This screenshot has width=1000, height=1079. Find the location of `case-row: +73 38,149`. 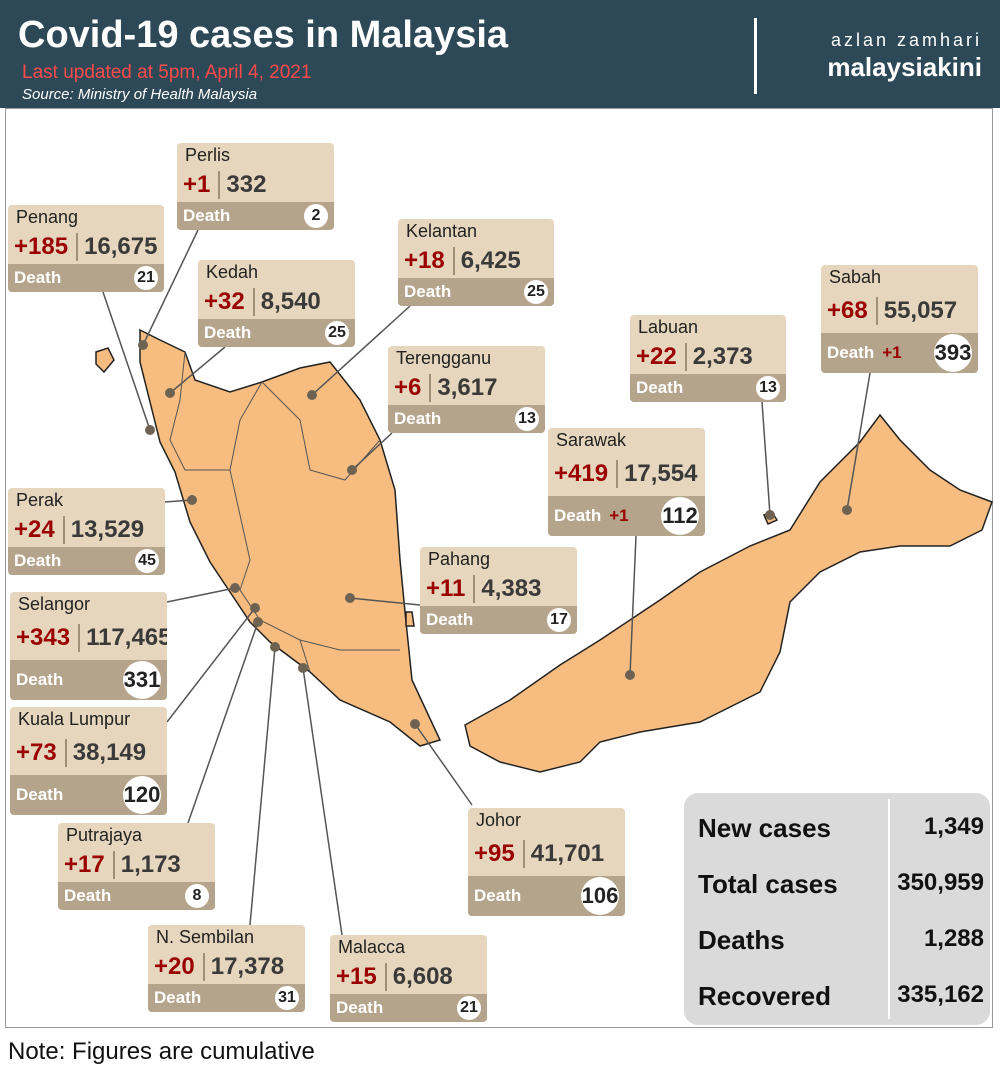

case-row: +73 38,149 is located at coordinates (88, 753).